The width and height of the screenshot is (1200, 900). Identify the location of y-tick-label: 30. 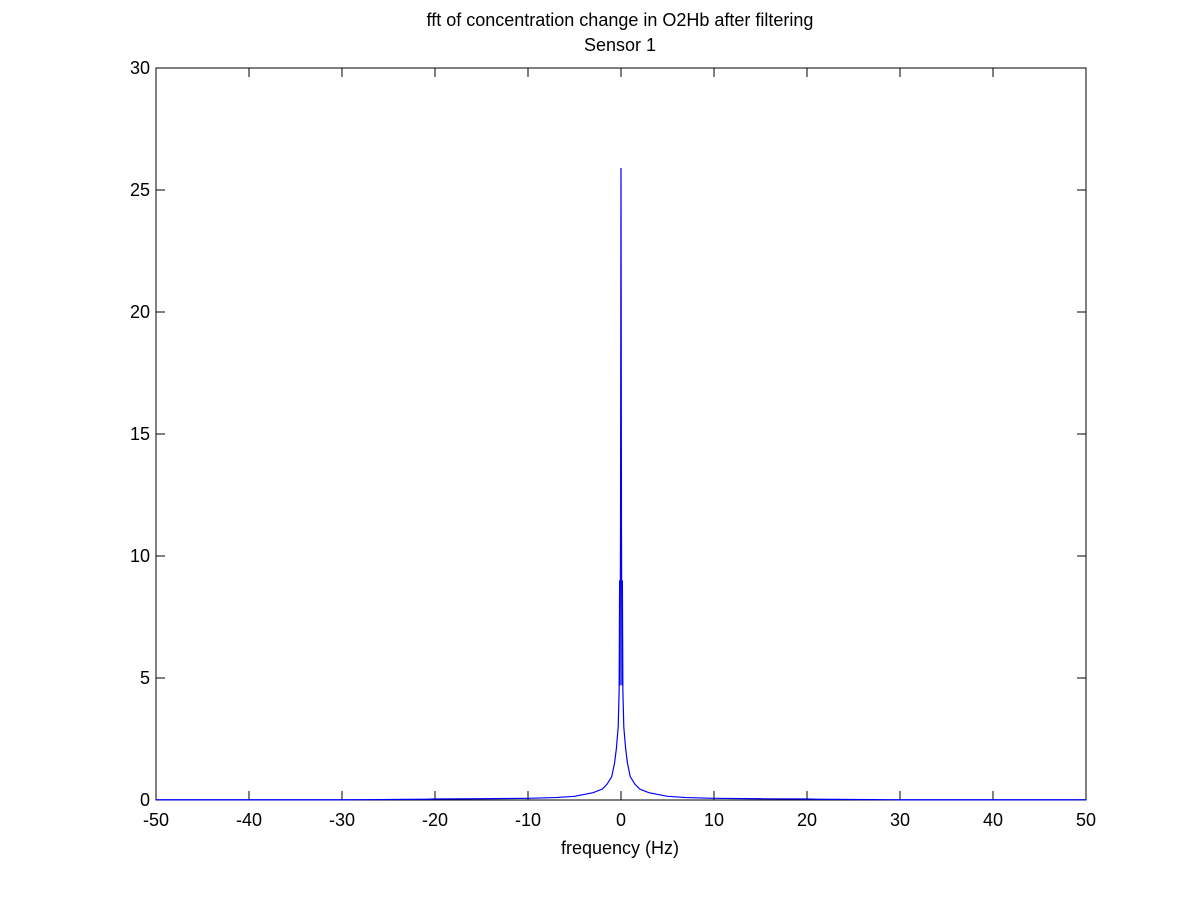
(140, 68).